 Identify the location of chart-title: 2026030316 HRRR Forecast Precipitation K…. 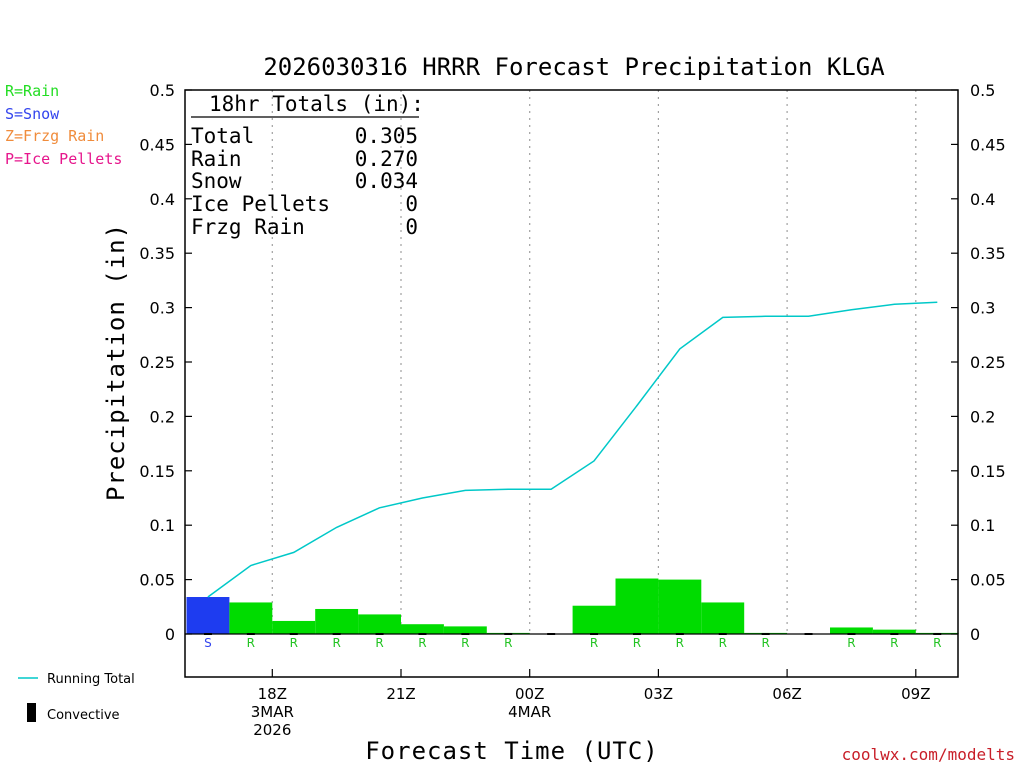
(574, 67).